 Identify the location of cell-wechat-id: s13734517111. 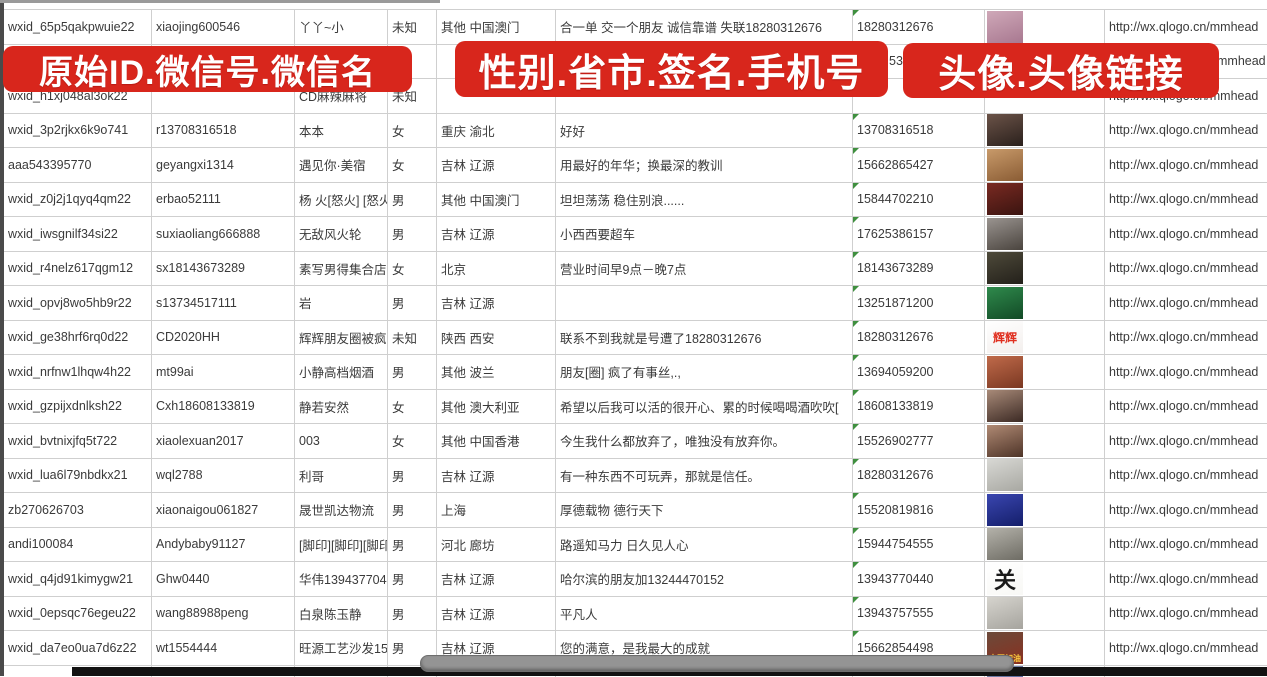
(223, 303).